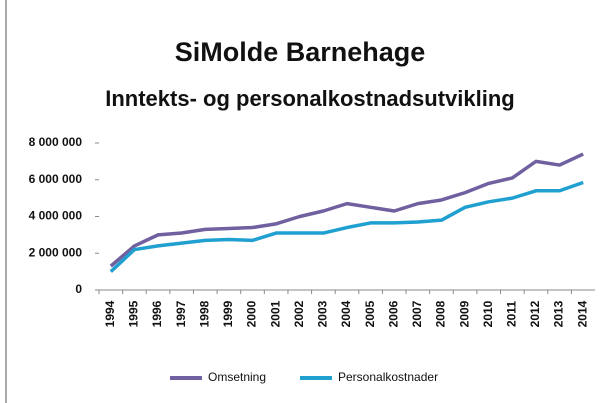 The width and height of the screenshot is (605, 403). What do you see at coordinates (204, 313) in the screenshot?
I see `x-tick-label: 1998` at bounding box center [204, 313].